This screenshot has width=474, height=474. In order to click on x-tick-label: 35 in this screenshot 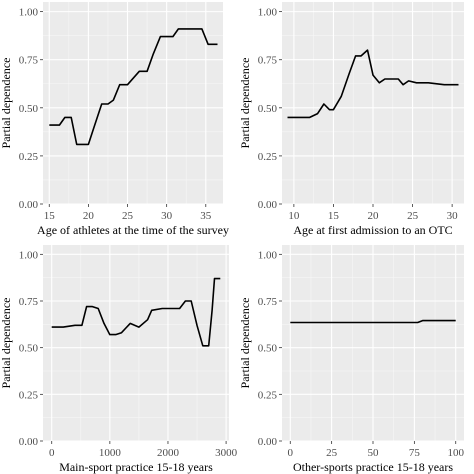, I will do `click(206, 216)`.